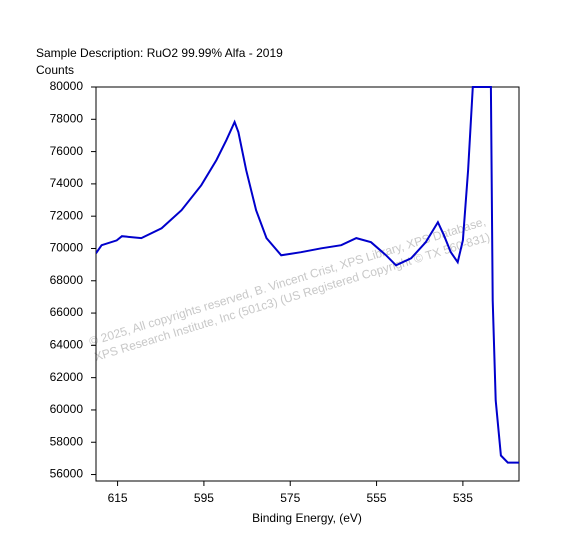 This screenshot has width=575, height=555. I want to click on y-tick-label: 72000, so click(67, 215).